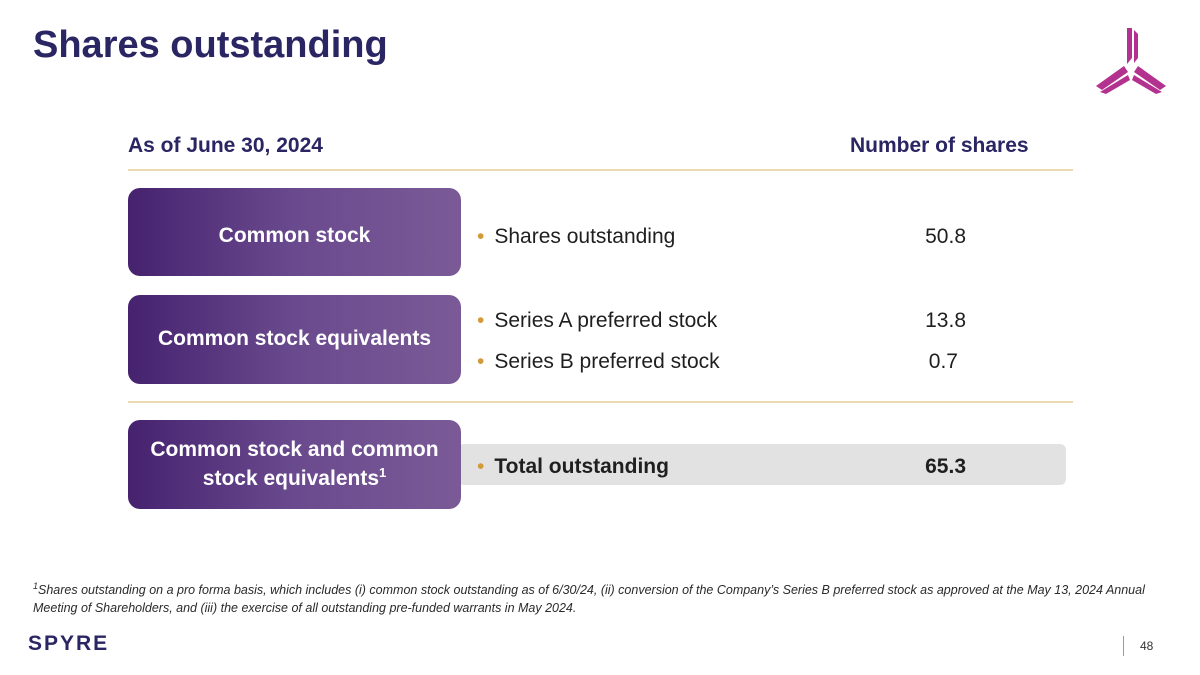  What do you see at coordinates (294, 449) in the screenshot?
I see `group-label-line1: Common stock and common` at bounding box center [294, 449].